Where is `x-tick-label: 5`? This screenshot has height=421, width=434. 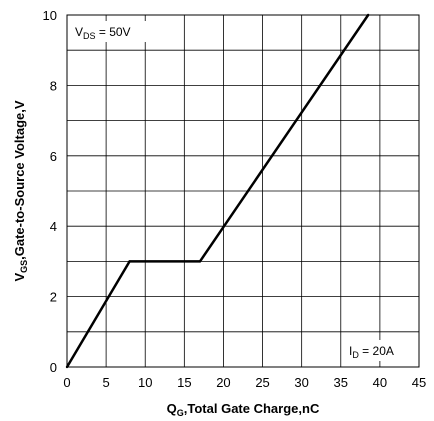
x-tick-label: 5 is located at coordinates (105, 382).